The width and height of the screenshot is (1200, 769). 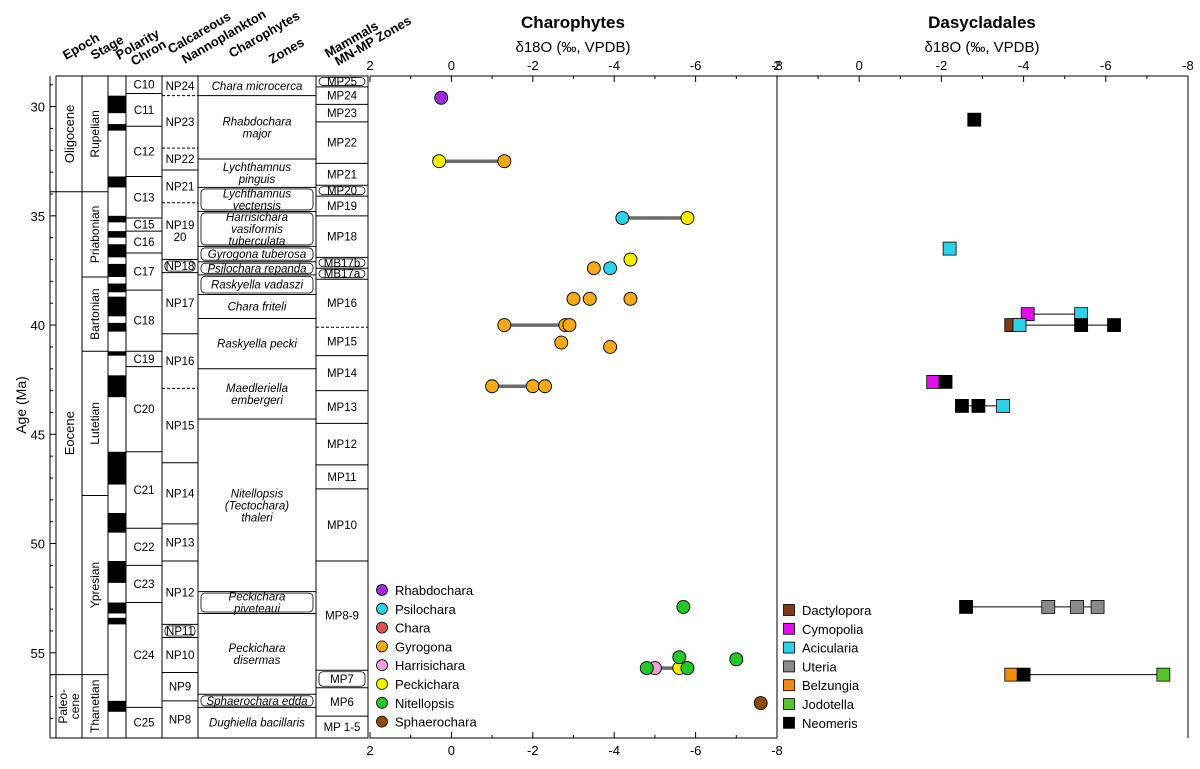 What do you see at coordinates (342, 114) in the screenshot?
I see `mammal-zone-label: MP23` at bounding box center [342, 114].